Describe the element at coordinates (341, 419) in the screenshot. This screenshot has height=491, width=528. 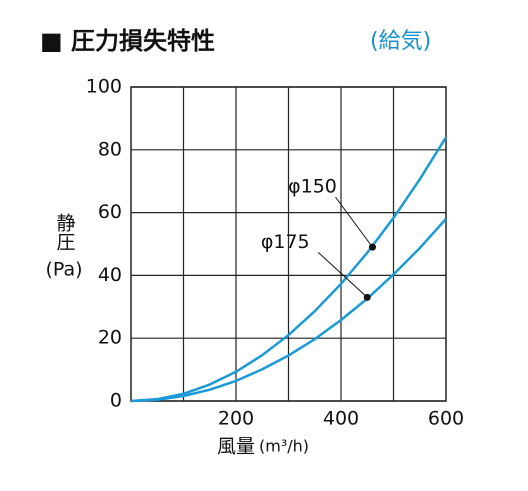
I see `x-tick-label: 400` at that location.